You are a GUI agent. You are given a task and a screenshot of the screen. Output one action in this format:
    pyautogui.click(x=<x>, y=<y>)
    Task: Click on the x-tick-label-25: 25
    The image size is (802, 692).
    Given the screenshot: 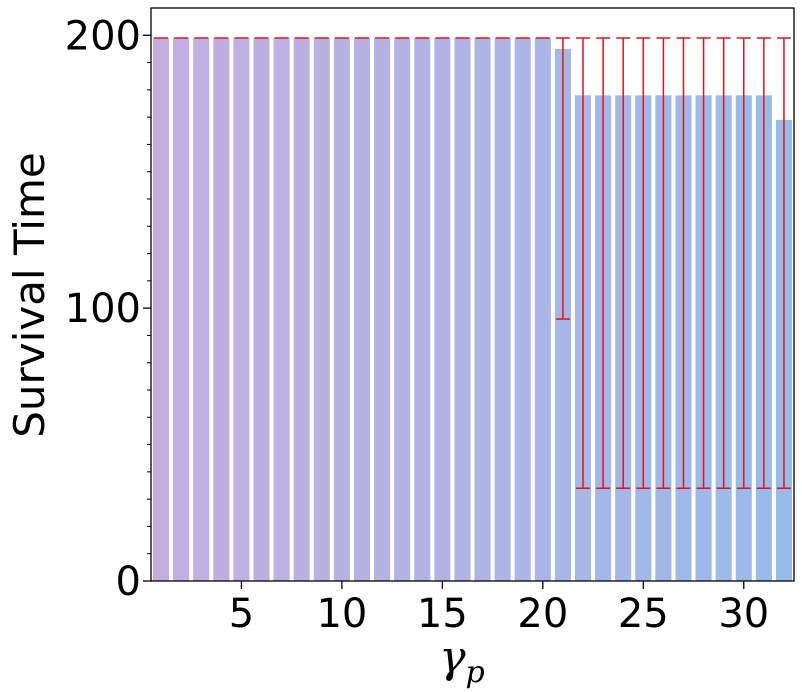 What is the action you would take?
    pyautogui.click(x=643, y=614)
    